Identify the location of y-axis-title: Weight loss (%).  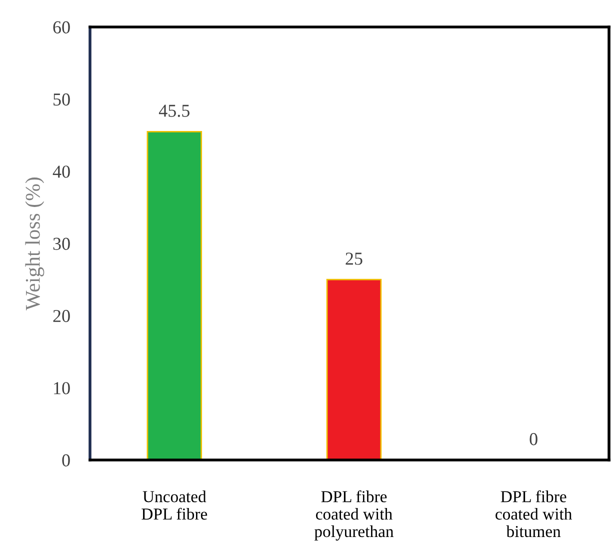
(34, 244).